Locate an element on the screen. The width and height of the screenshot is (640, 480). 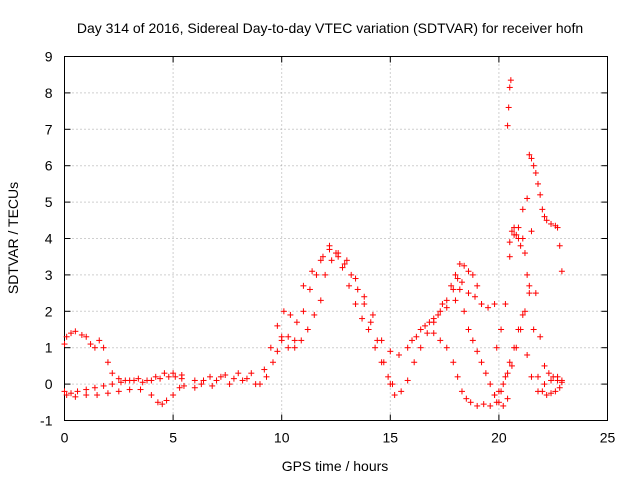
x-tick-label: 0 is located at coordinates (65, 438).